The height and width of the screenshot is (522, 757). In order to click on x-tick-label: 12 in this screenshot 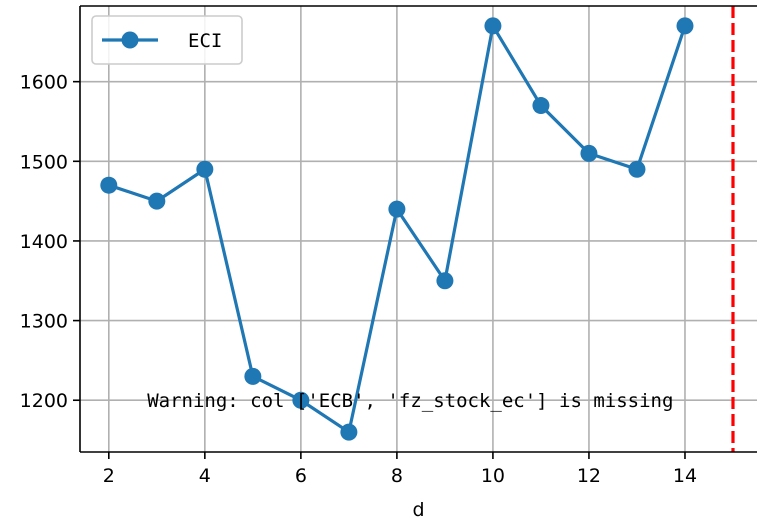, I will do `click(589, 476)`.